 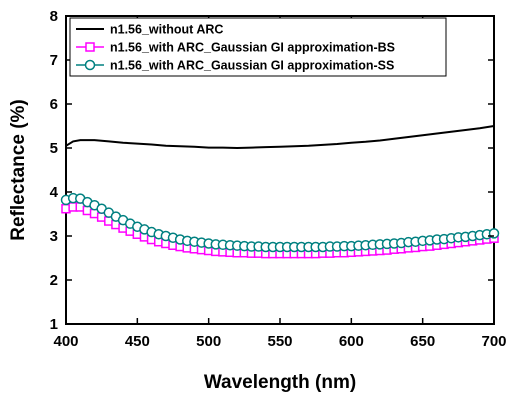 I want to click on y-axis-label: Reflectance (%), so click(x=18, y=170).